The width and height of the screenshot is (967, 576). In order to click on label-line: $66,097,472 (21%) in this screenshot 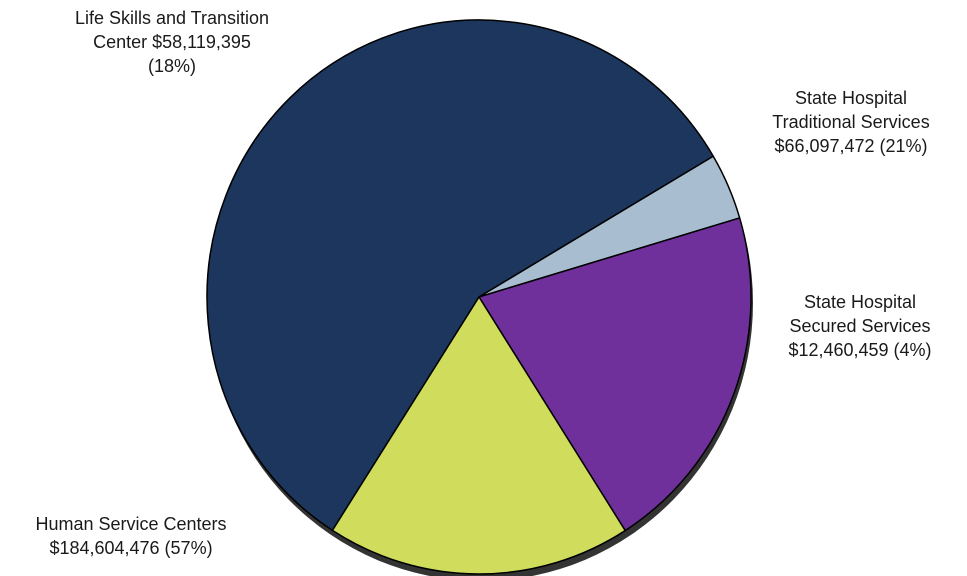, I will do `click(851, 146)`.